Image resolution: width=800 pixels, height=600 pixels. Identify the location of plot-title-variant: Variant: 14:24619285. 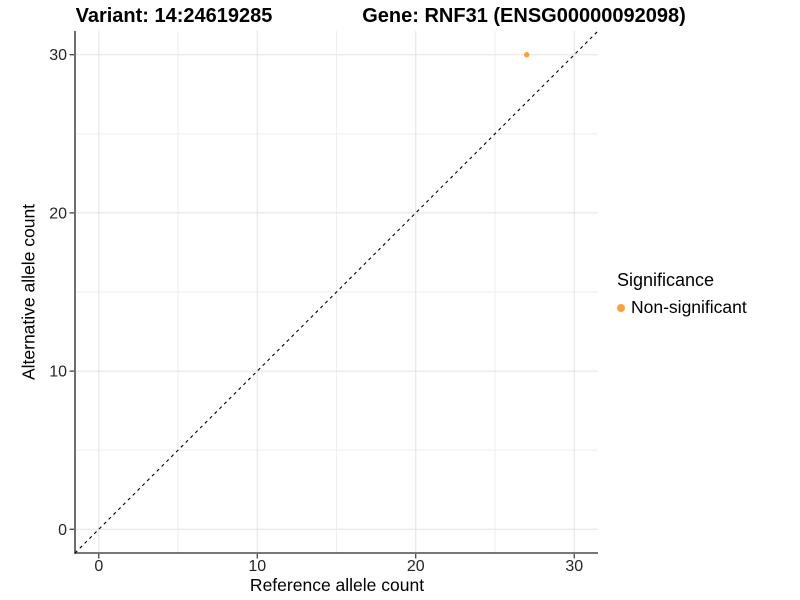
(174, 16).